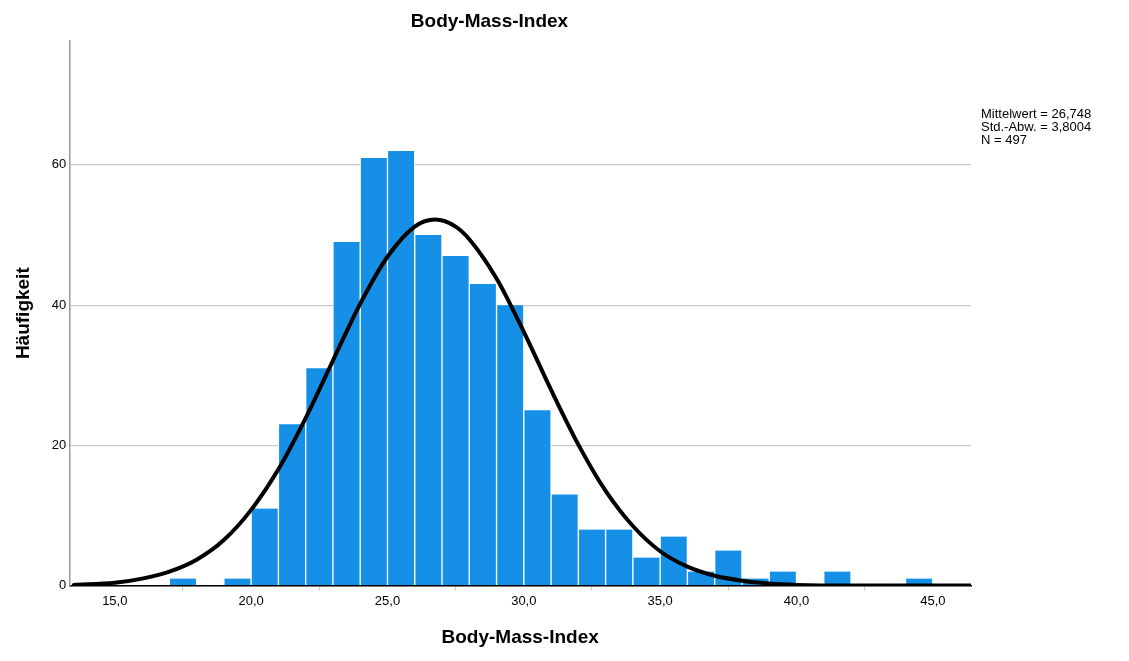 The width and height of the screenshot is (1129, 661). I want to click on x-tick-label: 40,0, so click(796, 600).